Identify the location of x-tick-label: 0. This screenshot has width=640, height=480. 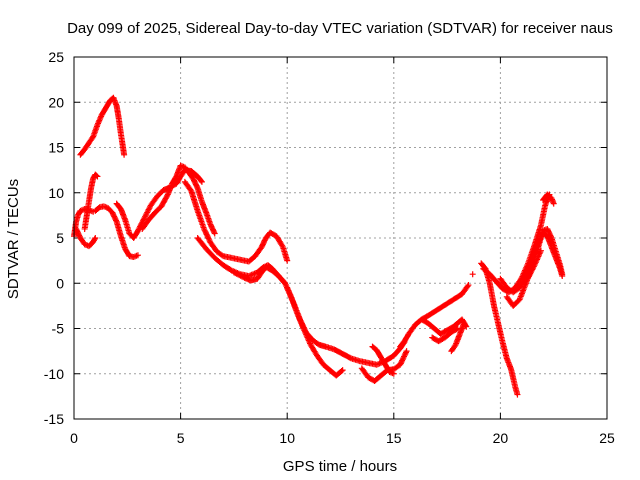
(74, 438).